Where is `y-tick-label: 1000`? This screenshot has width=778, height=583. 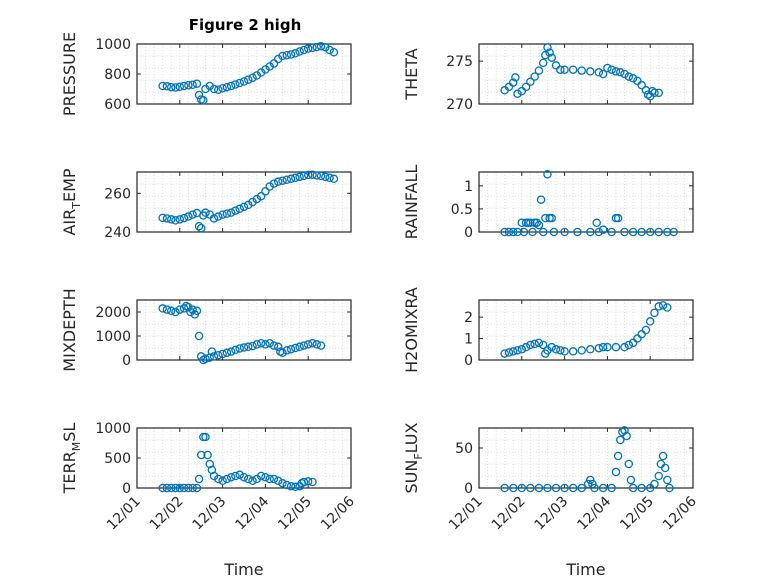 y-tick-label: 1000 is located at coordinates (113, 45).